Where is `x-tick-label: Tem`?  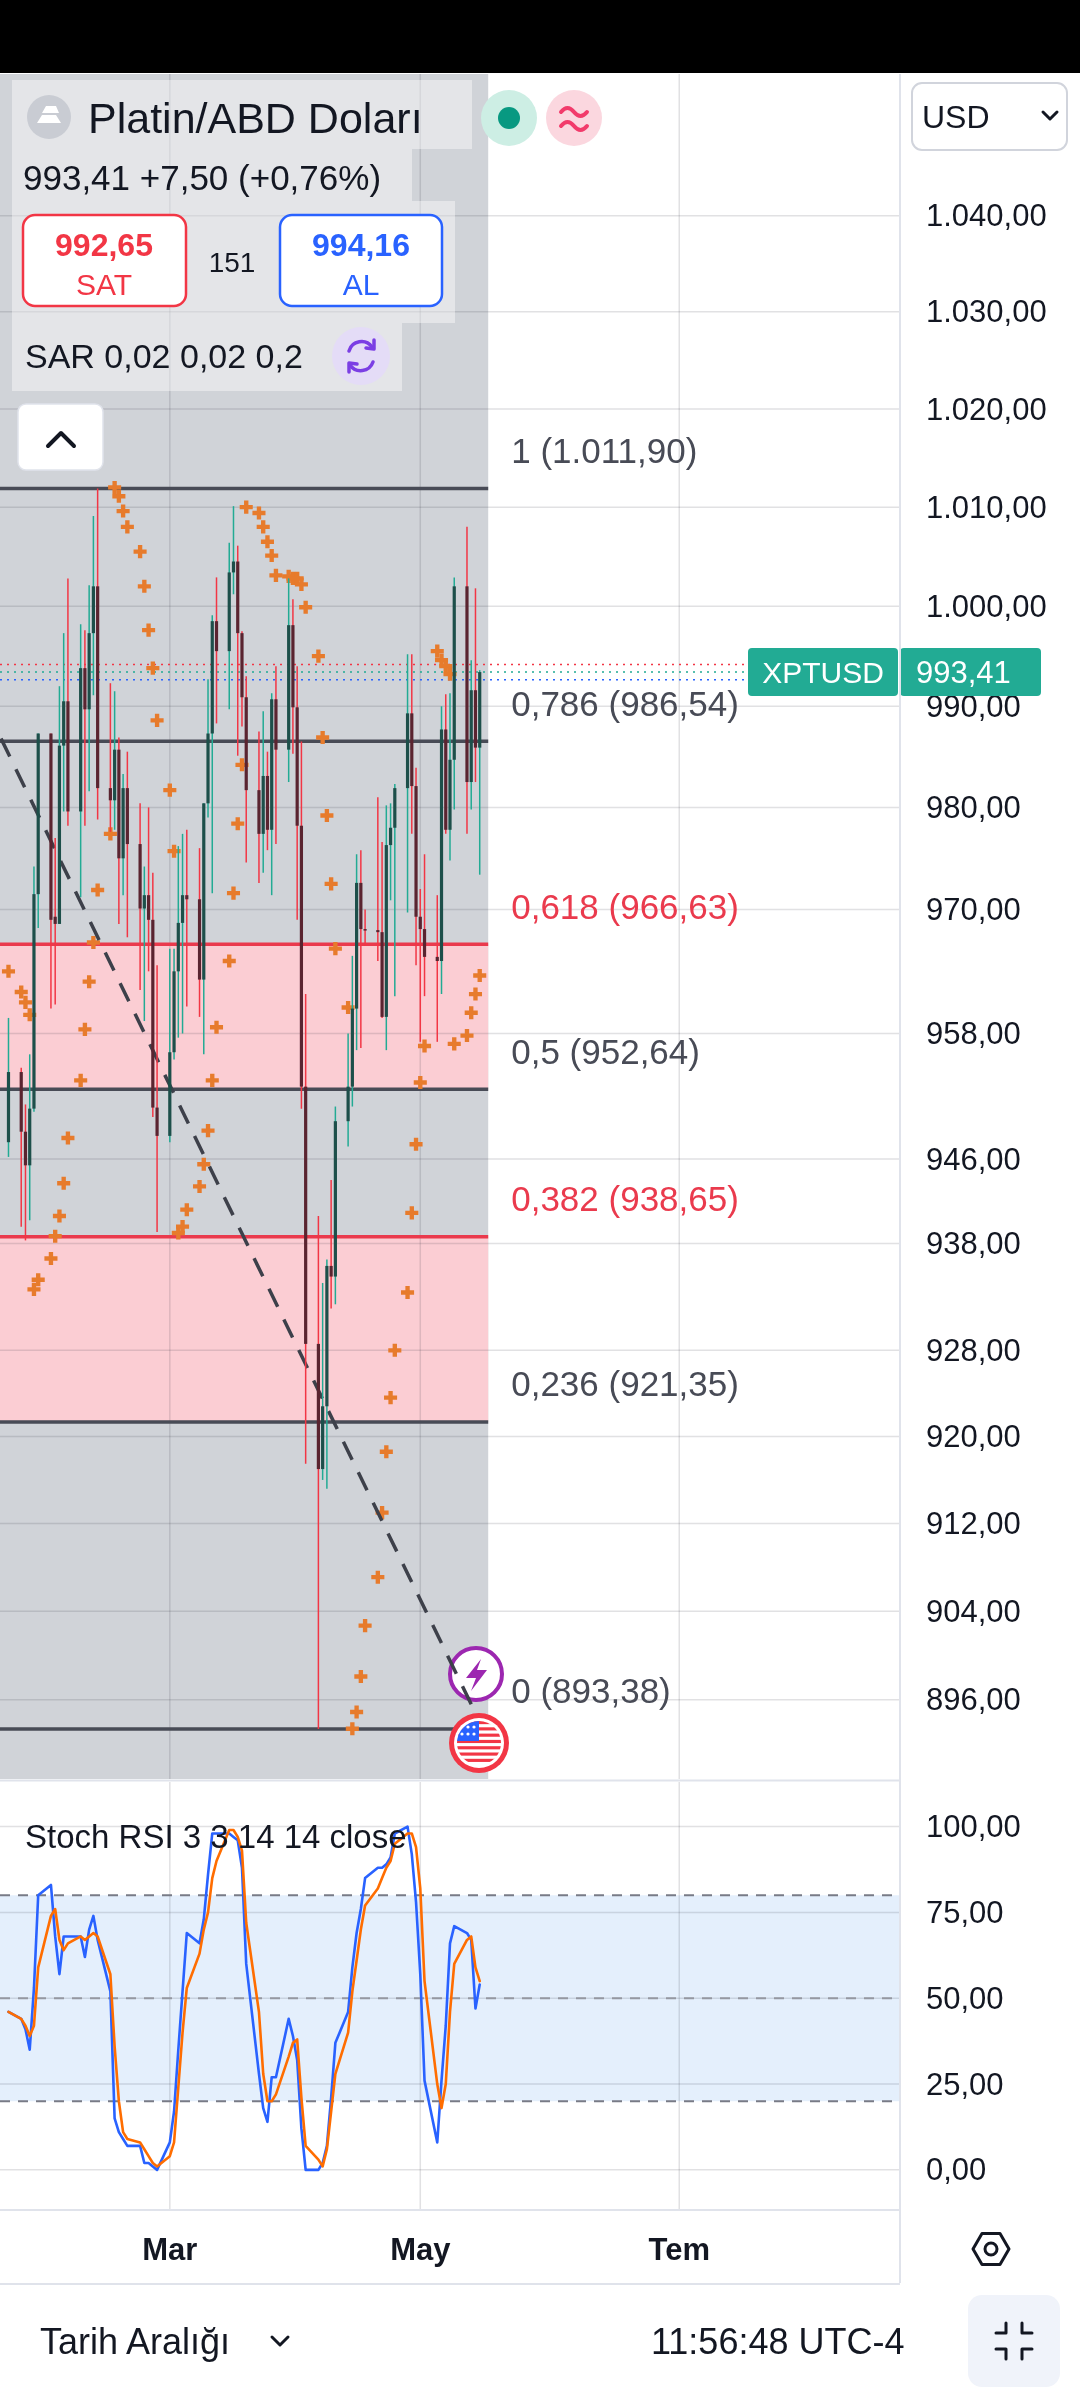 x-tick-label: Tem is located at coordinates (679, 2249).